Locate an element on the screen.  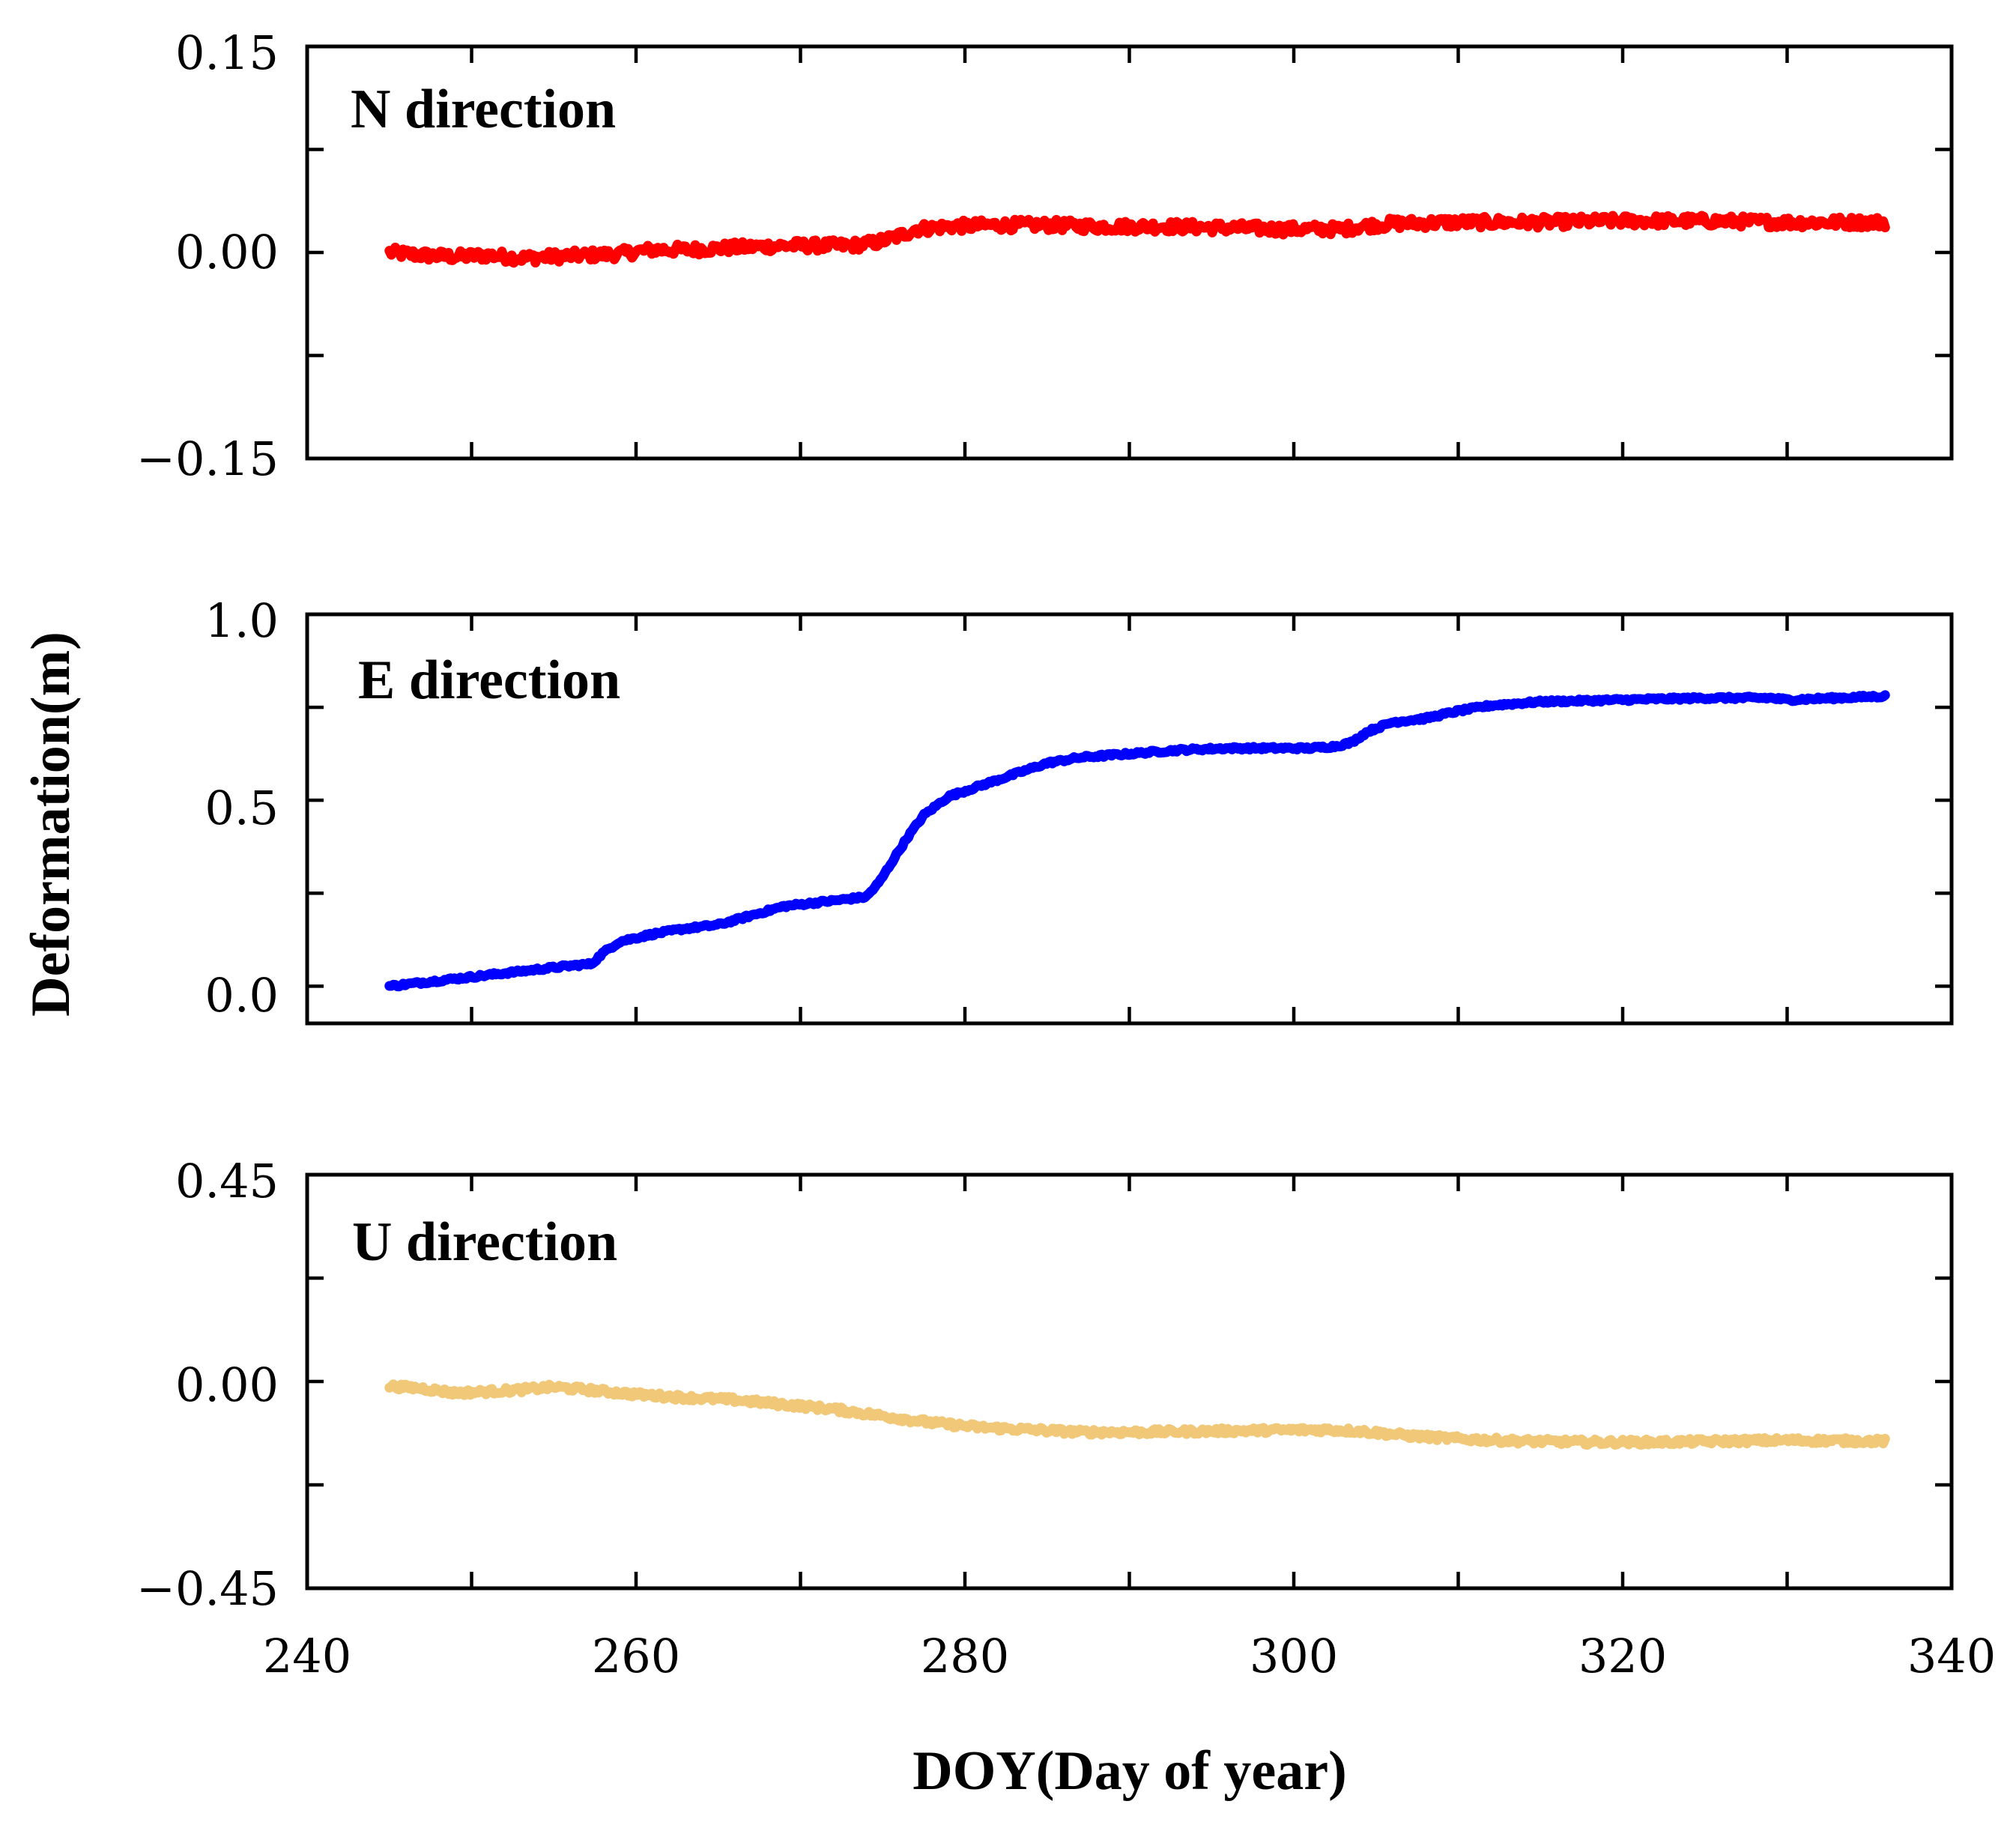
xtick-label: 320 is located at coordinates (1622, 1656).